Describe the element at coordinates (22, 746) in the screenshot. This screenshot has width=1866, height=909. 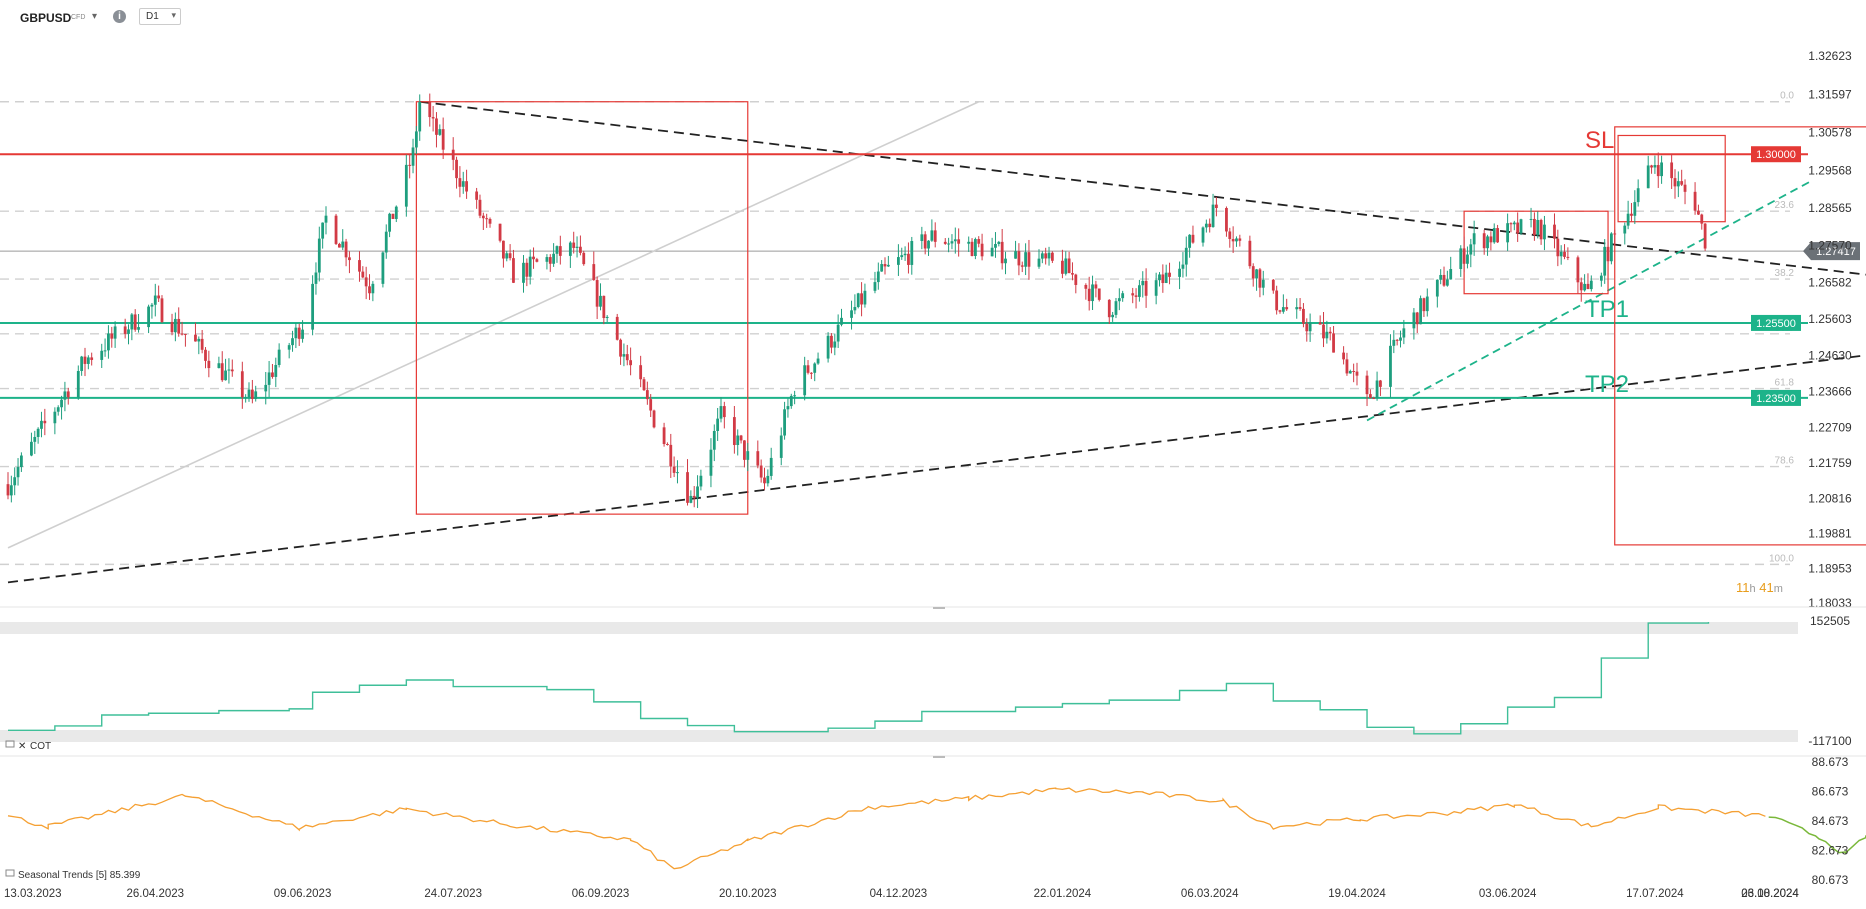
I see `indicator-close-icon: ✕` at that location.